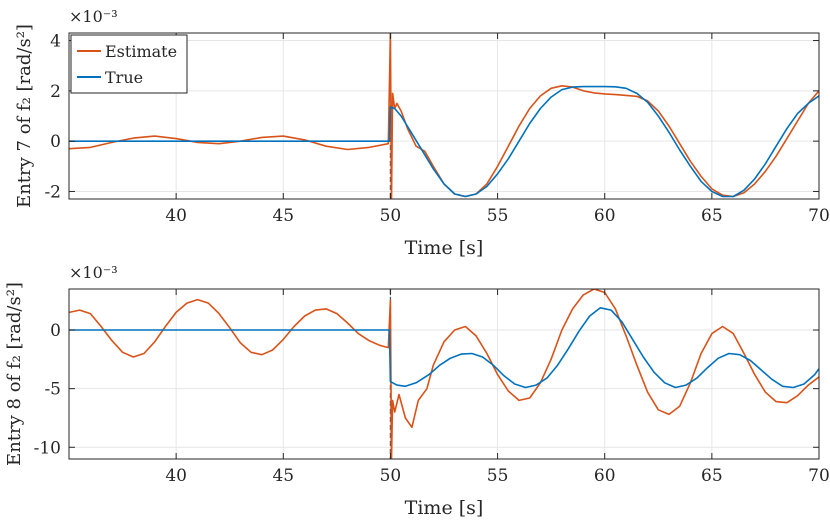 The image size is (830, 520). Describe the element at coordinates (52, 192) in the screenshot. I see `y-tick-label: -2` at that location.